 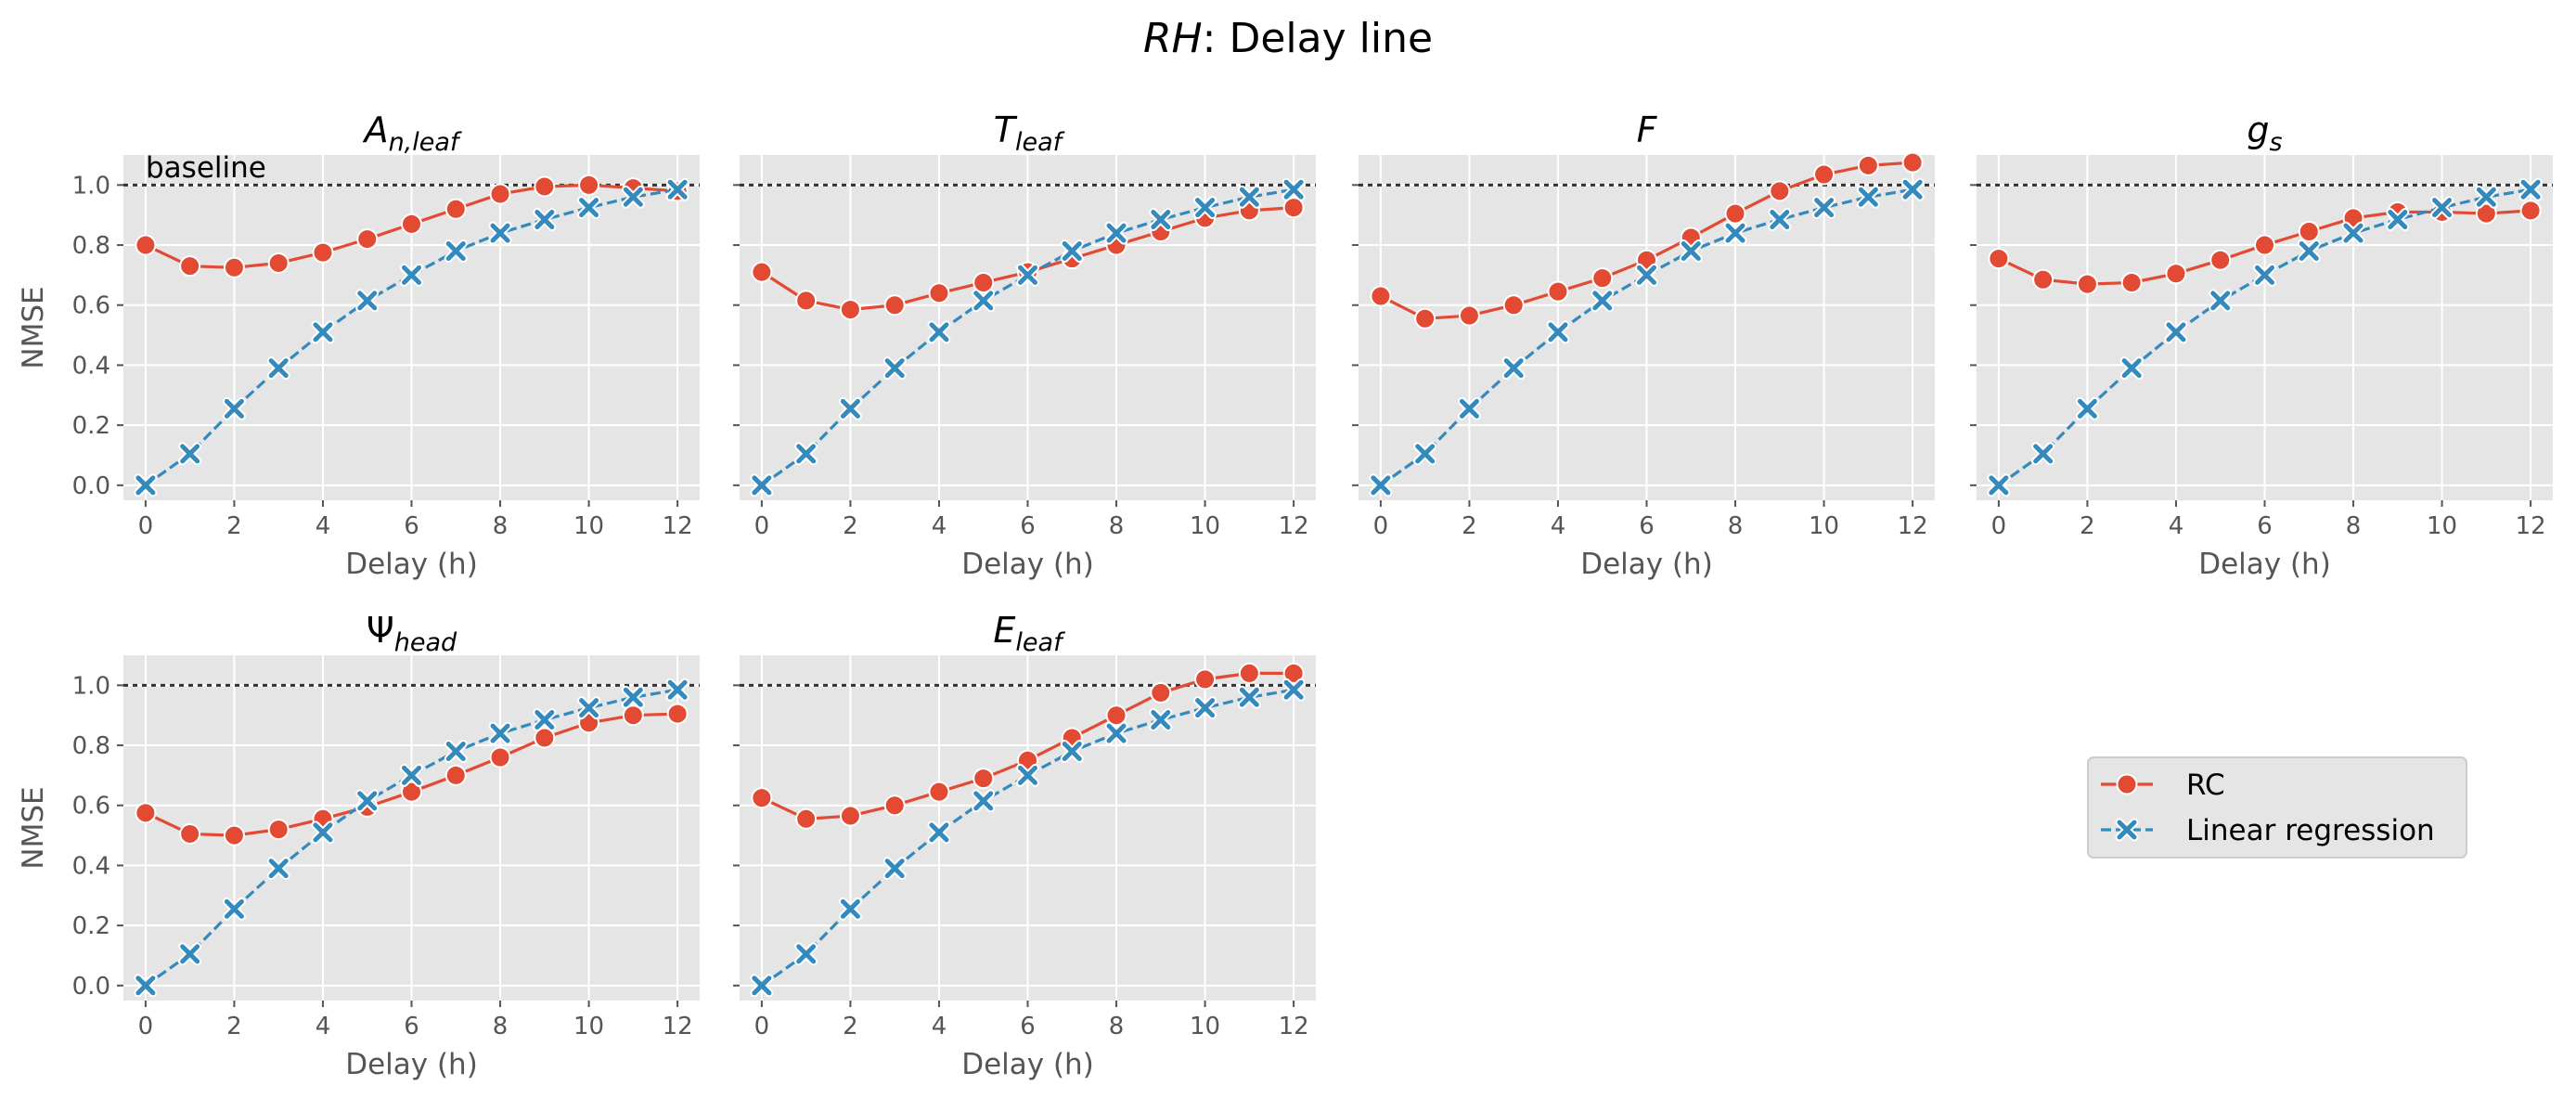 What do you see at coordinates (33, 327) in the screenshot?
I see `y-axis-label: NMSE` at bounding box center [33, 327].